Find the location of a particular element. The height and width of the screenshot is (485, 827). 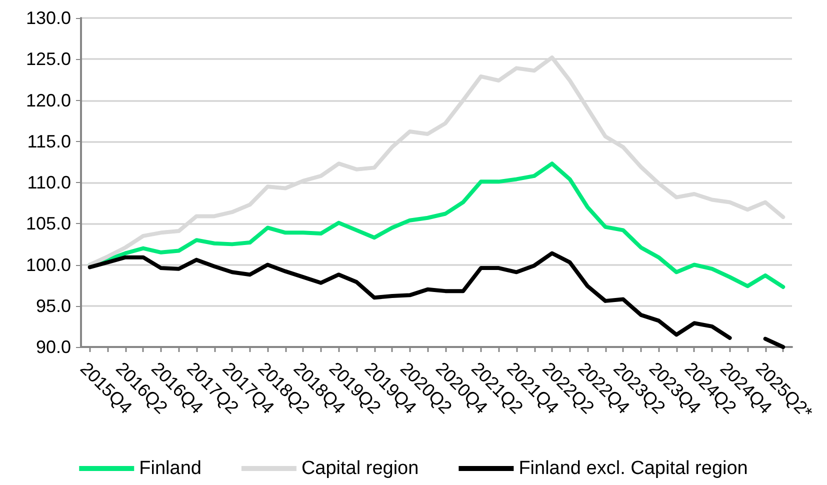

y-tick-label: 95.0 is located at coordinates (53, 306).